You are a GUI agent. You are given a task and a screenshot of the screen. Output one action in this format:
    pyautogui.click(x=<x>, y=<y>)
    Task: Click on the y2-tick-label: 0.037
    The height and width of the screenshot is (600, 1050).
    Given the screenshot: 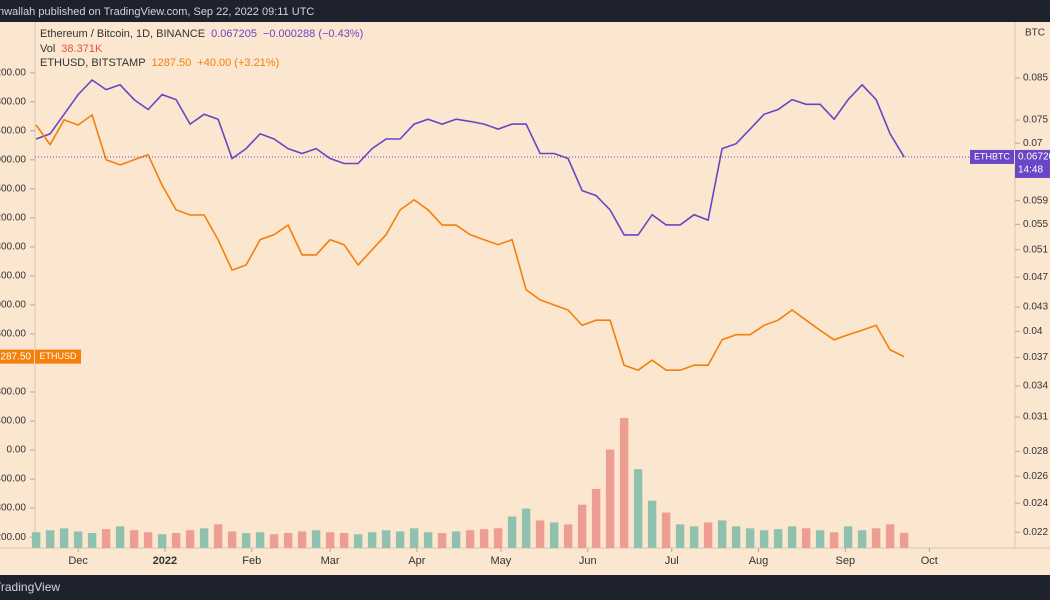 What is the action you would take?
    pyautogui.click(x=1035, y=357)
    